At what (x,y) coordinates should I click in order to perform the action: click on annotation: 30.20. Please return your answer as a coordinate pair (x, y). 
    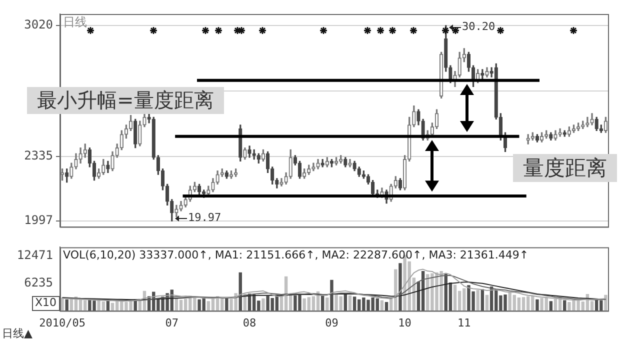
    Looking at the image, I should click on (479, 27).